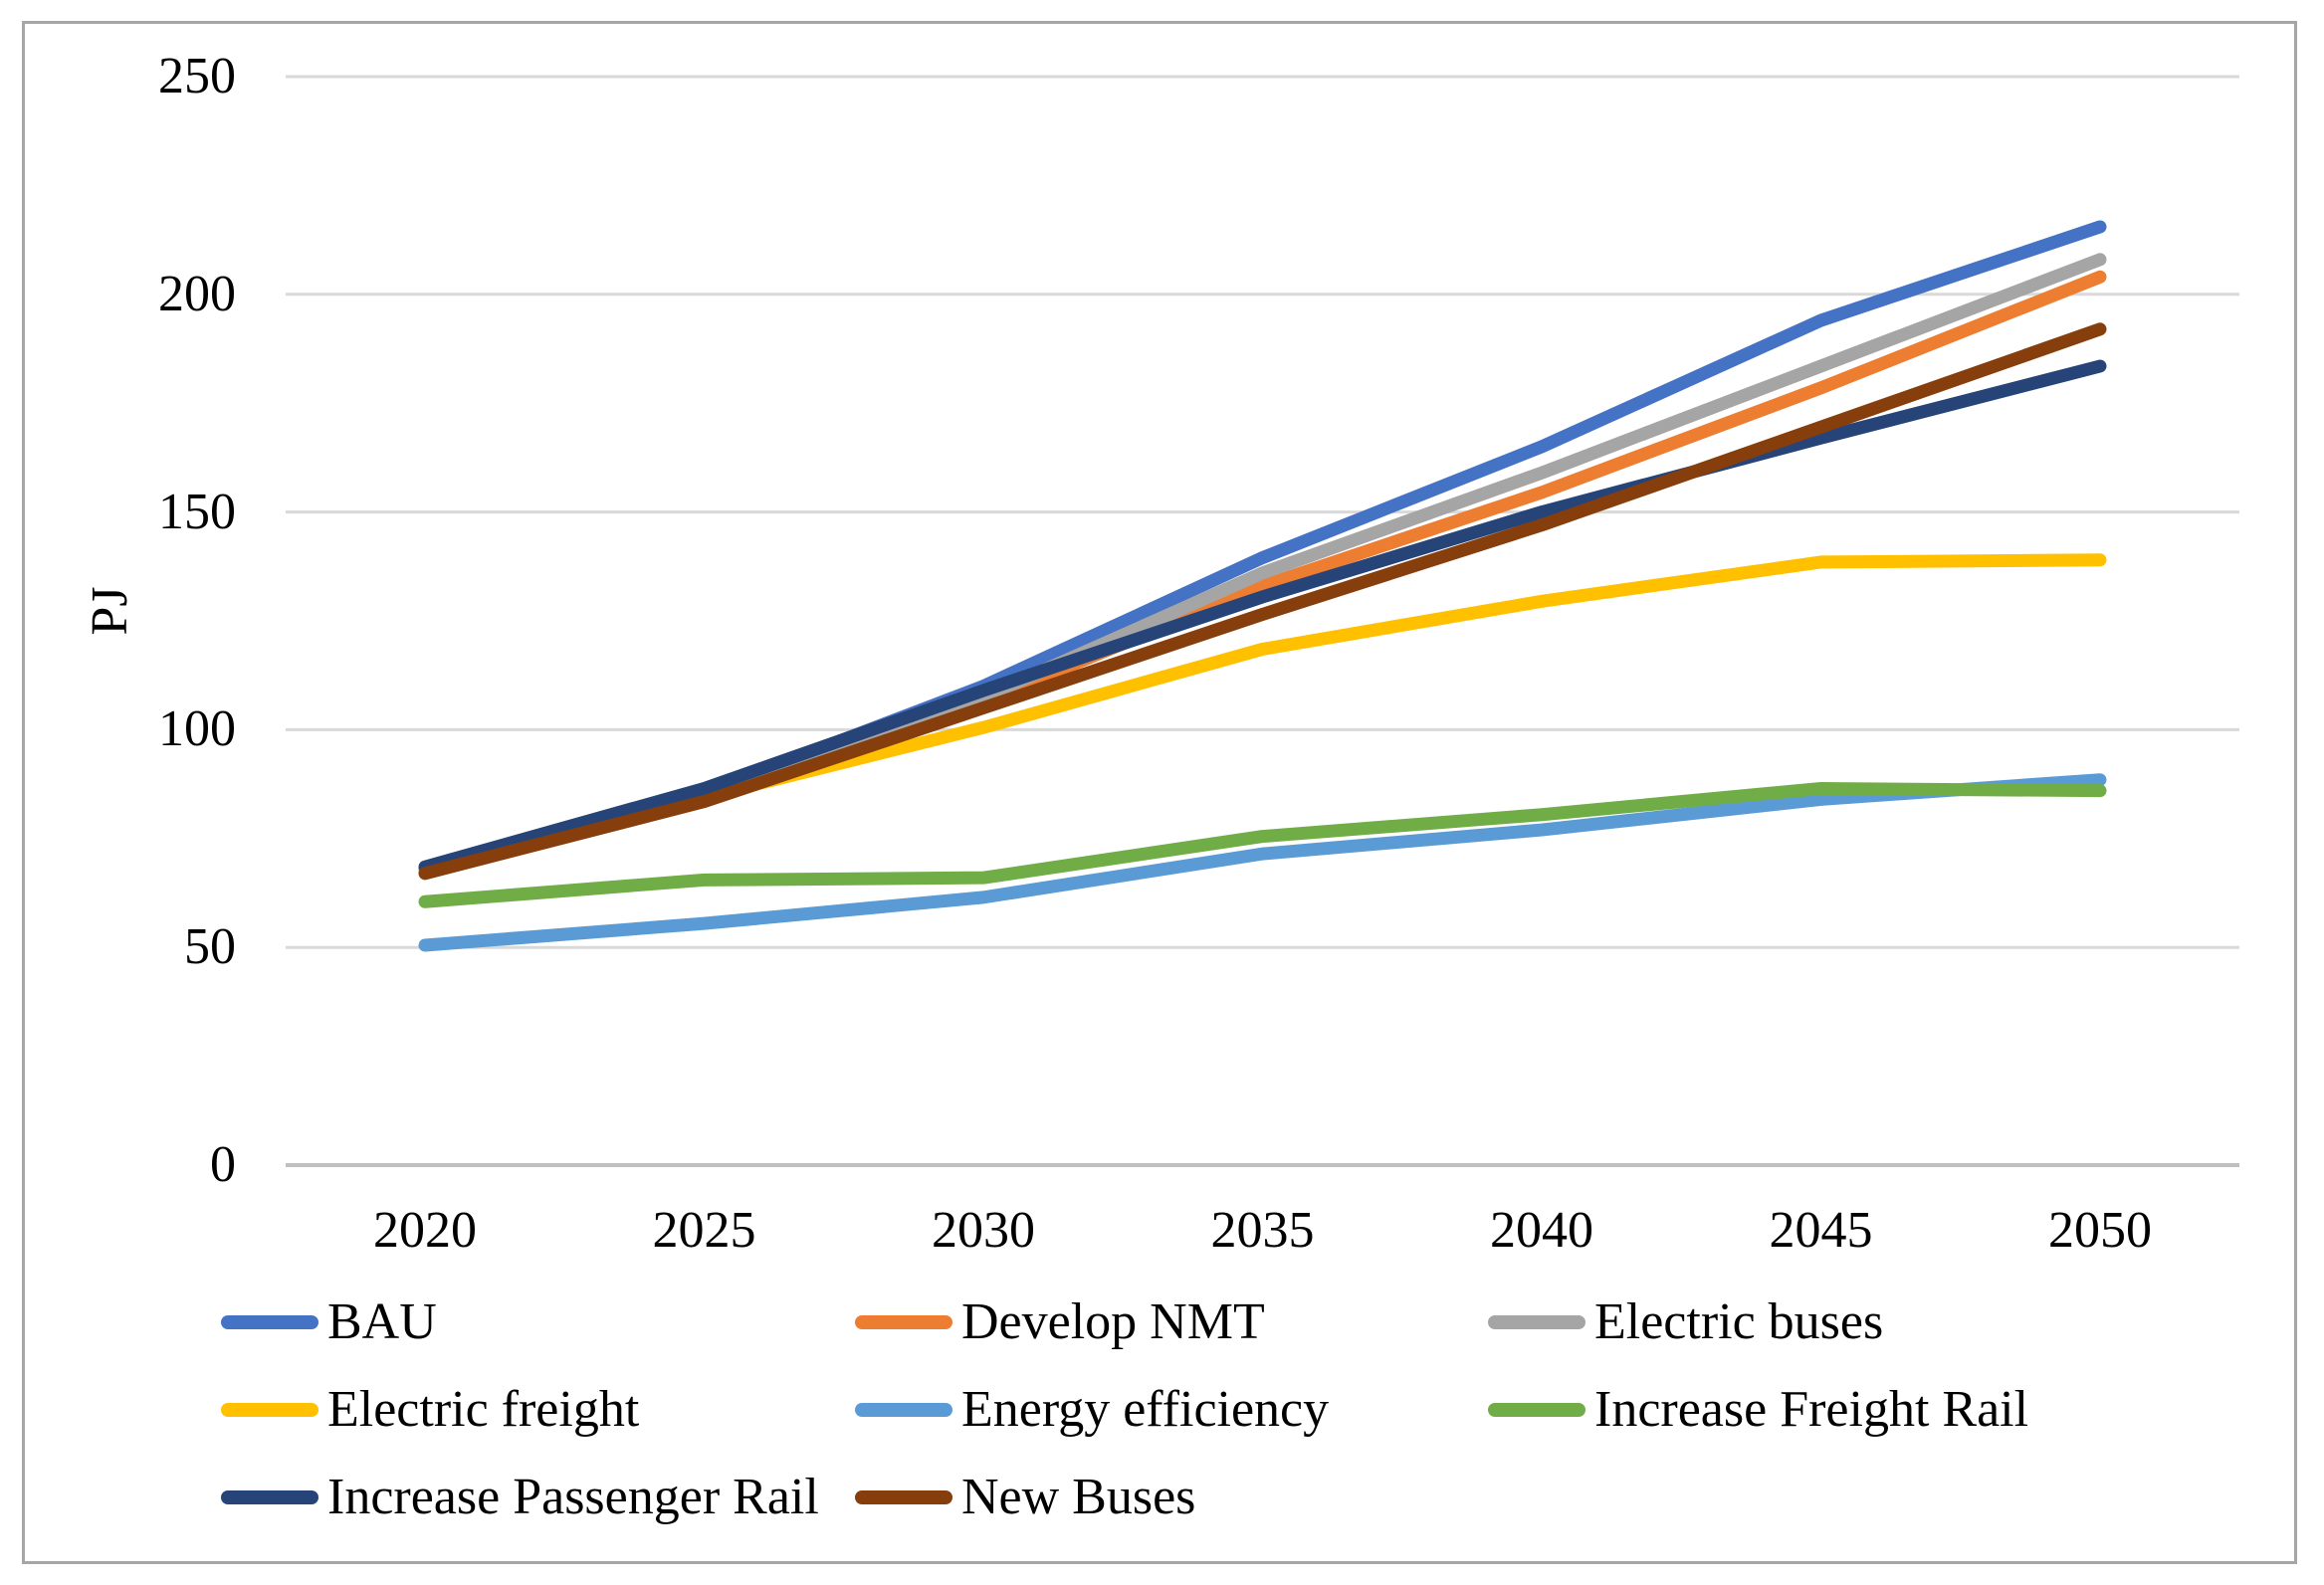 The height and width of the screenshot is (1585, 2324). What do you see at coordinates (1145, 1409) in the screenshot?
I see `legend-label-energy-efficiency: Energy efficiency` at bounding box center [1145, 1409].